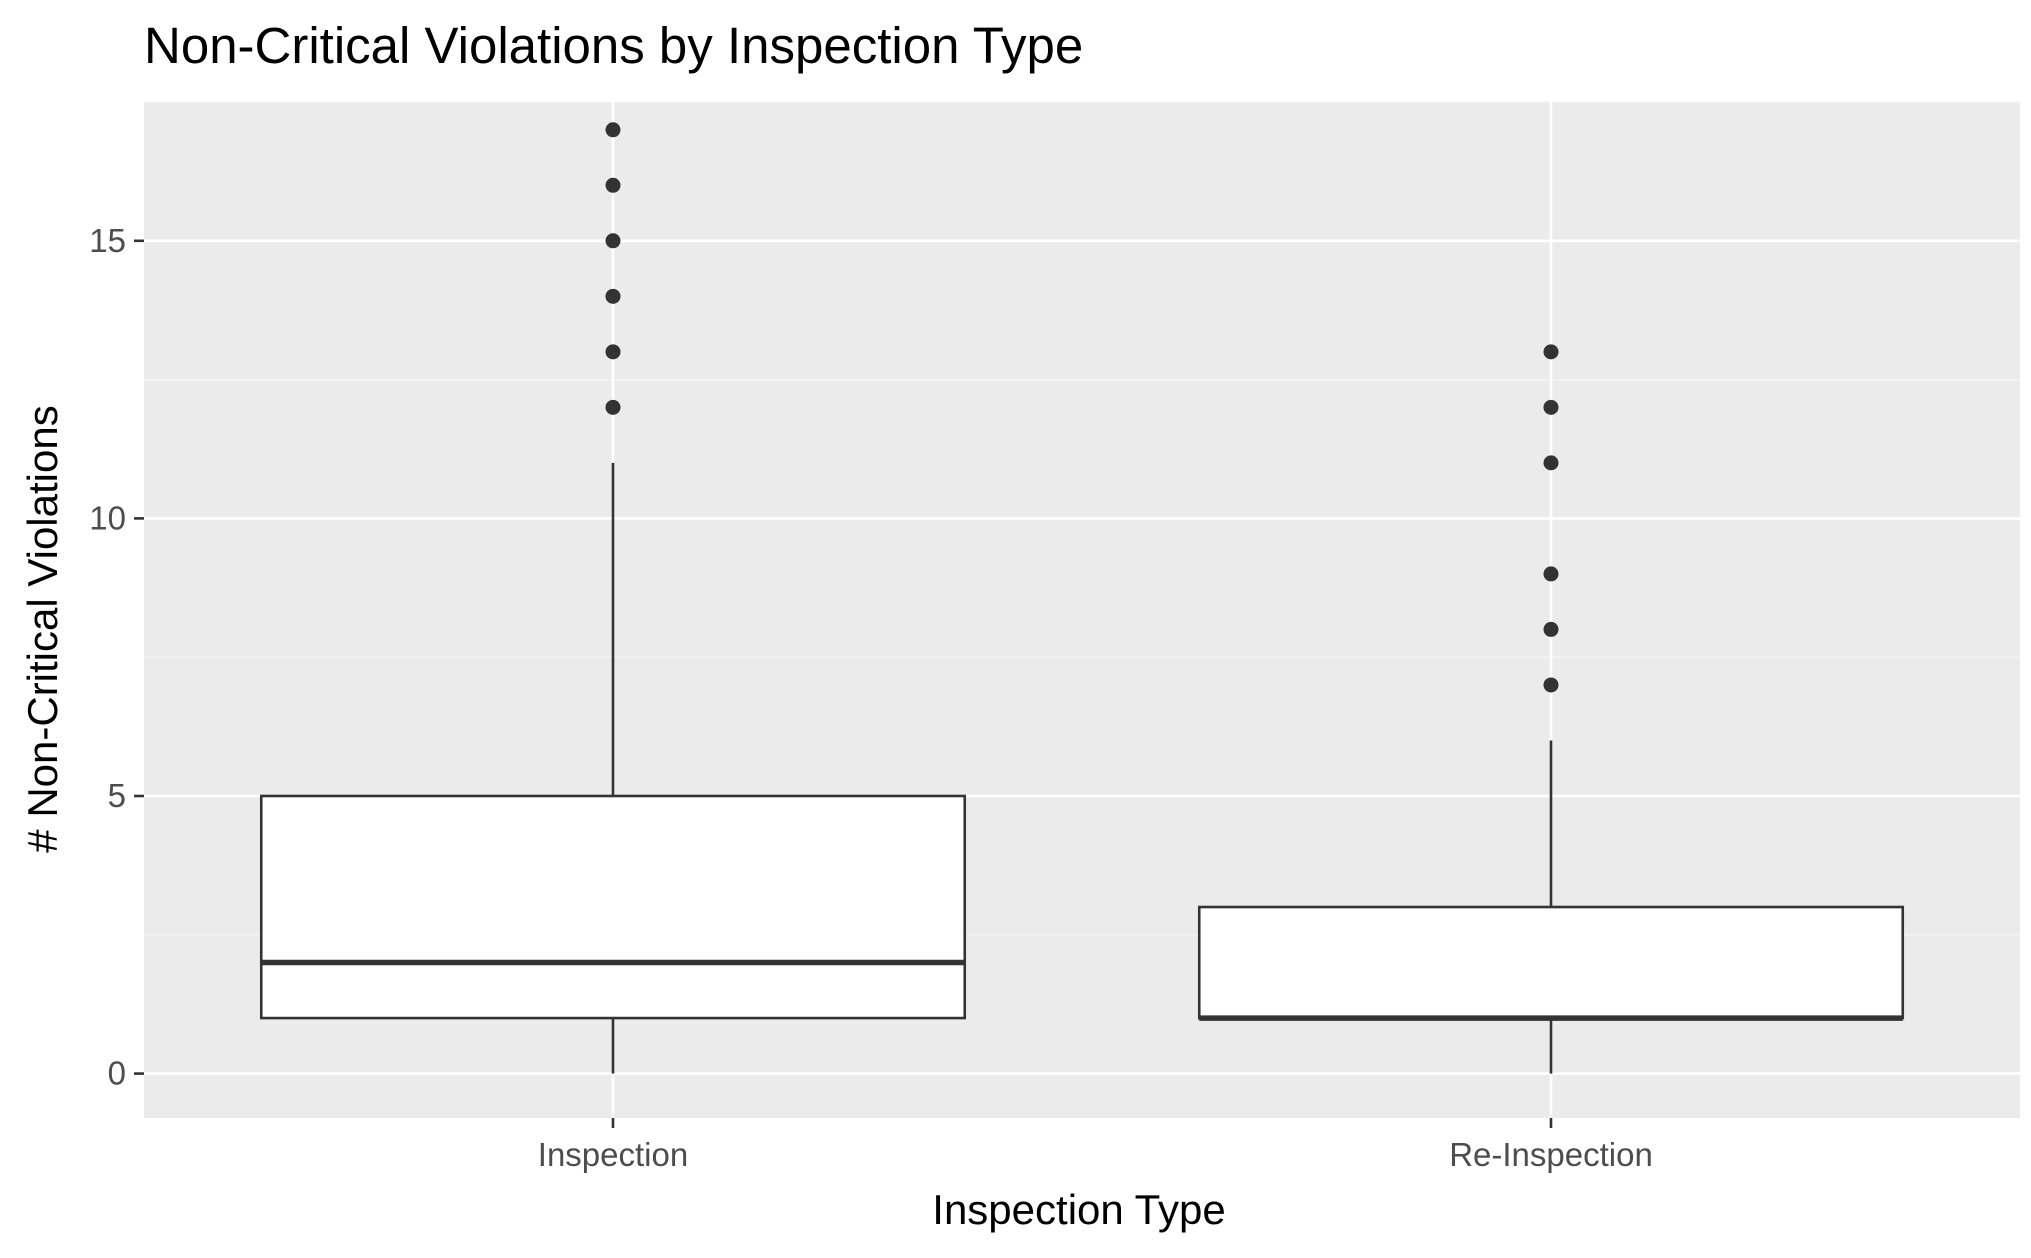 The height and width of the screenshot is (1258, 2031). I want to click on x-axis-title: Inspection Type, so click(1078, 1209).